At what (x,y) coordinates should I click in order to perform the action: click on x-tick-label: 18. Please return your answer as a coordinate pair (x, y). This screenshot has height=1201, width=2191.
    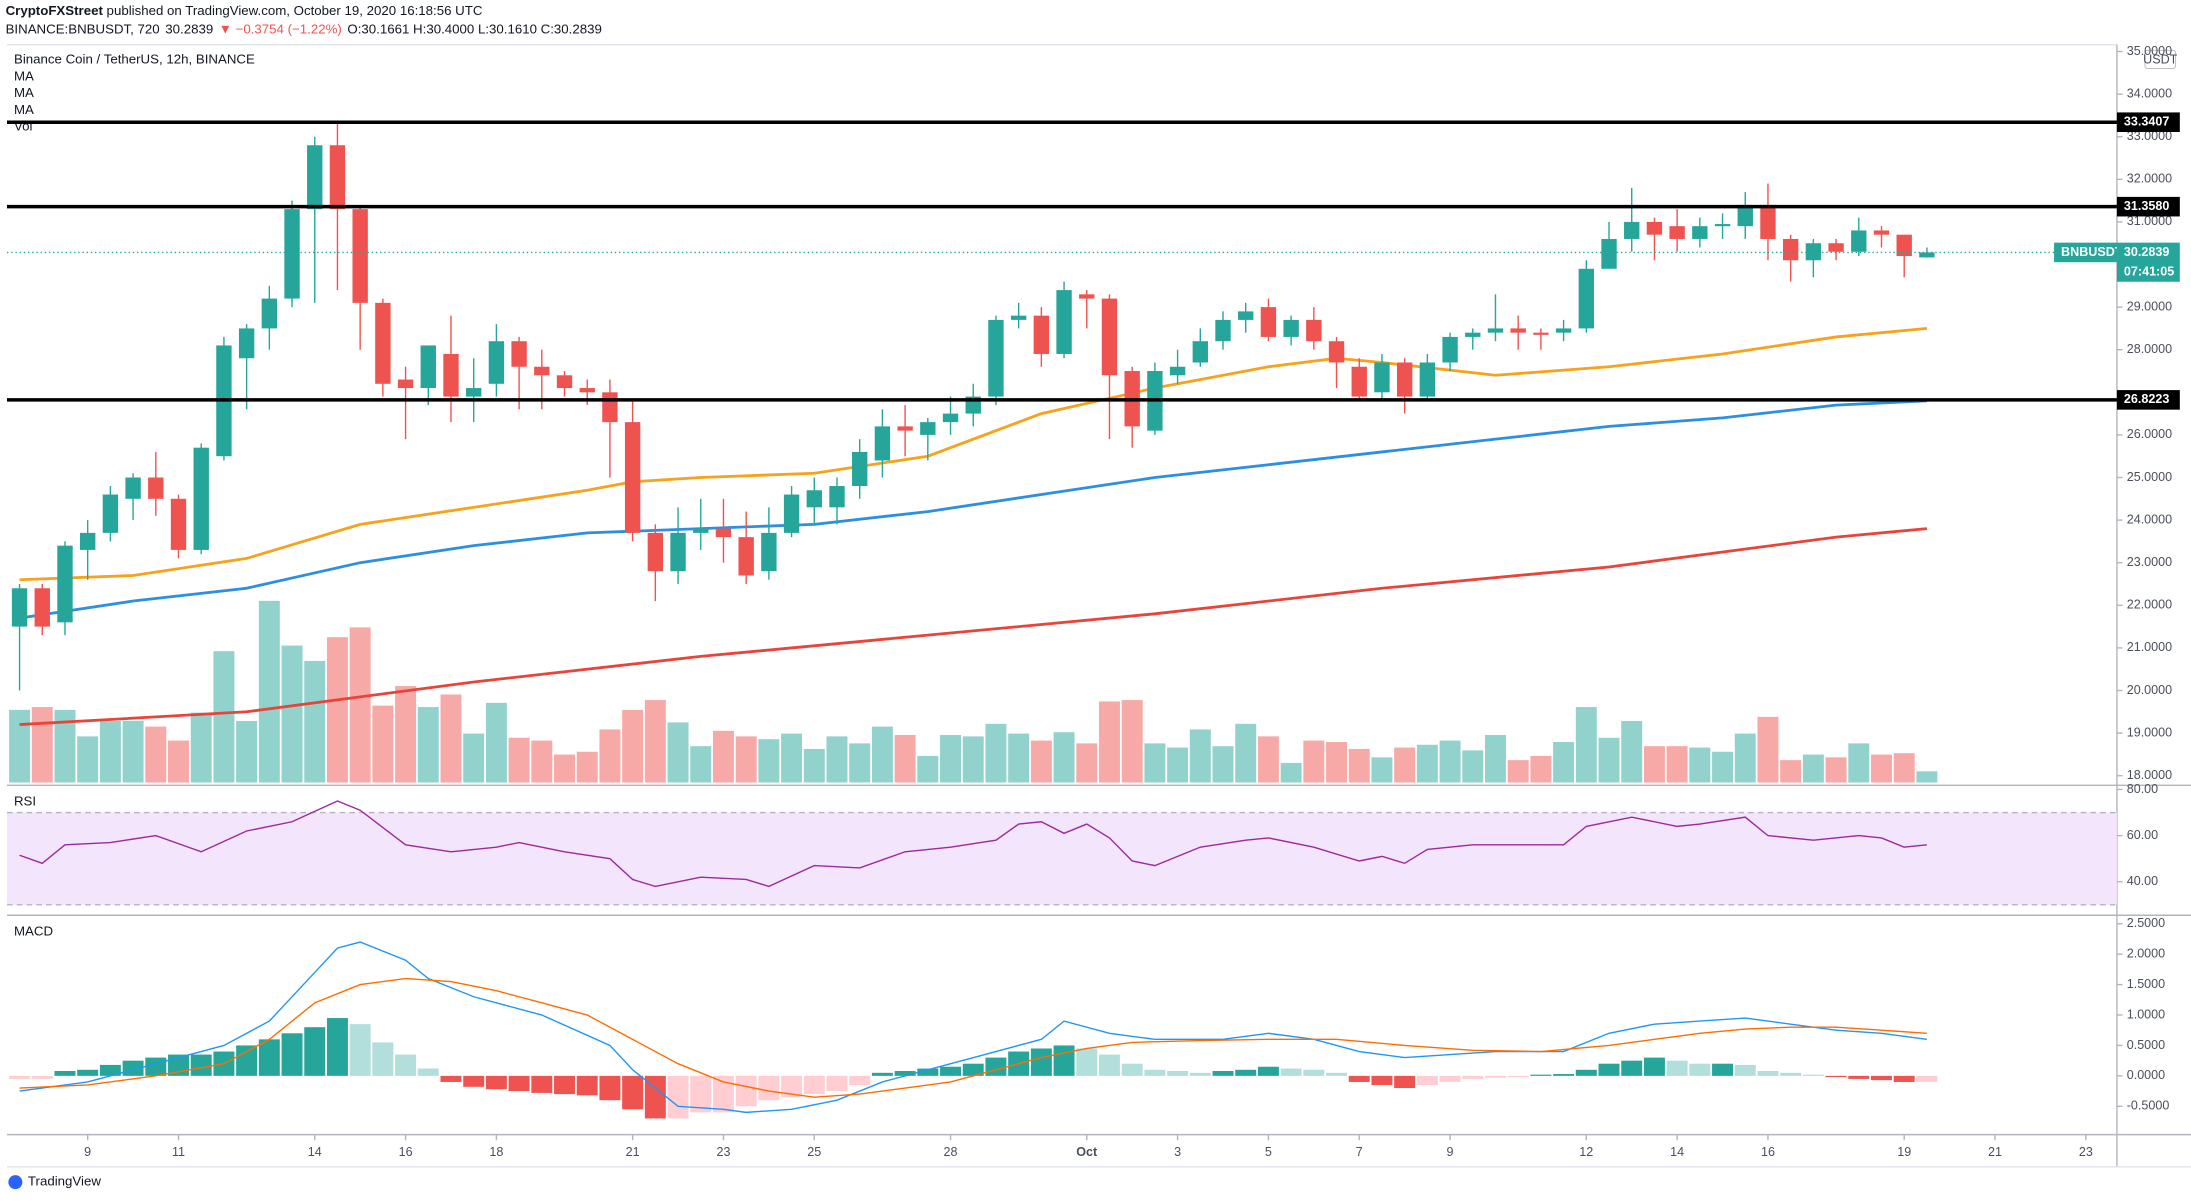
    Looking at the image, I should click on (496, 1152).